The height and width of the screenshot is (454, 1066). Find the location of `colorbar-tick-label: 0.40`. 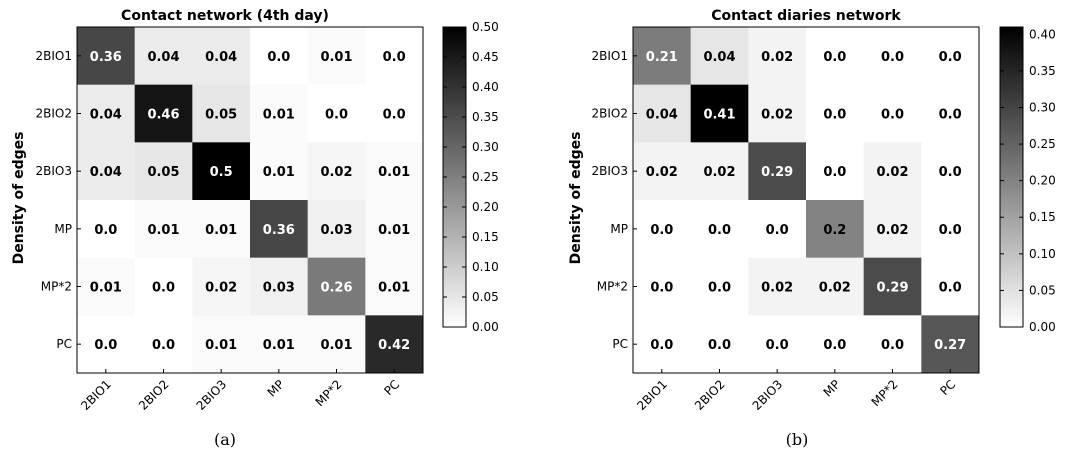

colorbar-tick-label: 0.40 is located at coordinates (1042, 34).